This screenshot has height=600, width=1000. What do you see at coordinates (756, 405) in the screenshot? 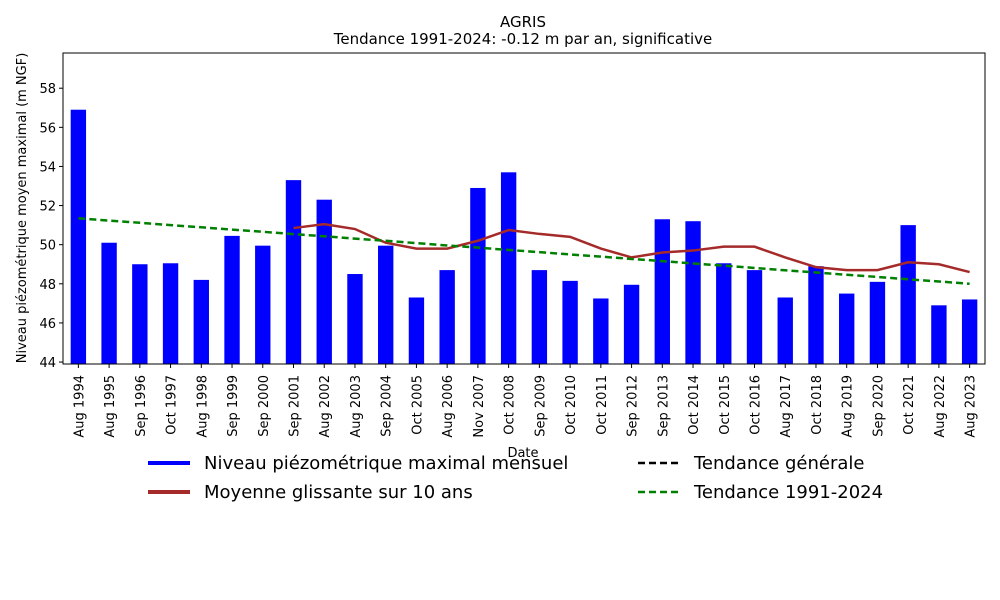
I see `x-tick-label: Oct 2016` at bounding box center [756, 405].